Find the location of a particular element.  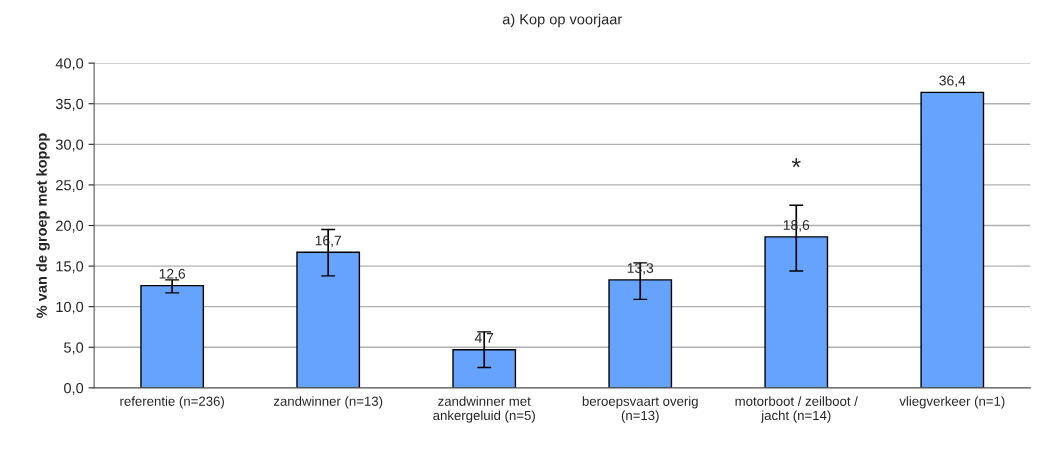

y-tick-label: 0,0 is located at coordinates (74, 389).